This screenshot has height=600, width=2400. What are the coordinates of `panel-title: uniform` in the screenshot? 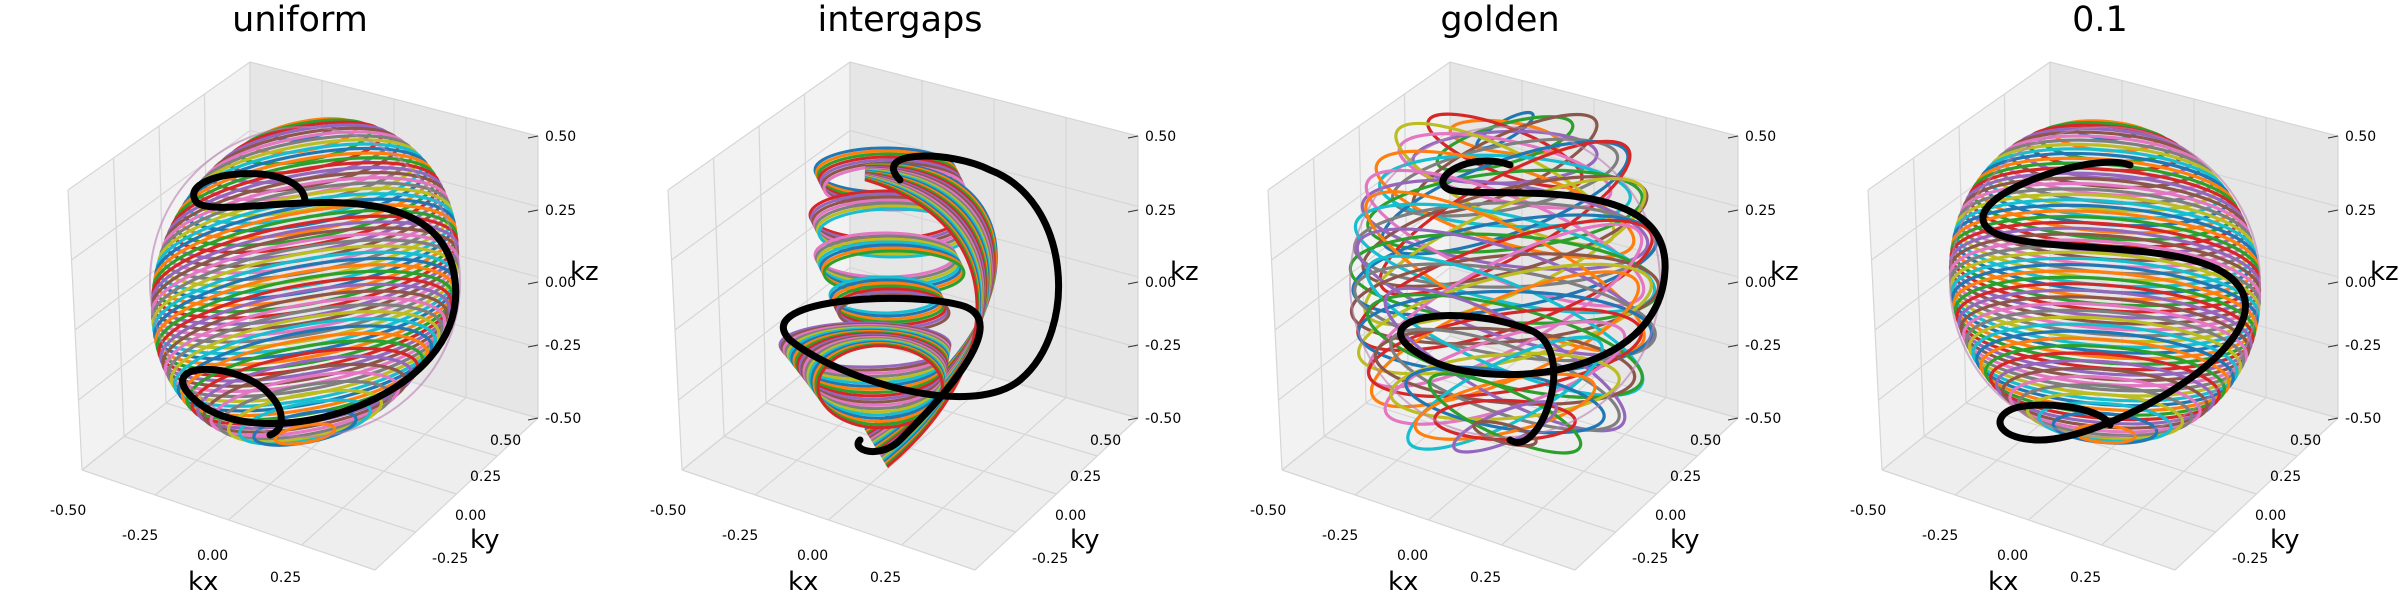 It's located at (300, 20).